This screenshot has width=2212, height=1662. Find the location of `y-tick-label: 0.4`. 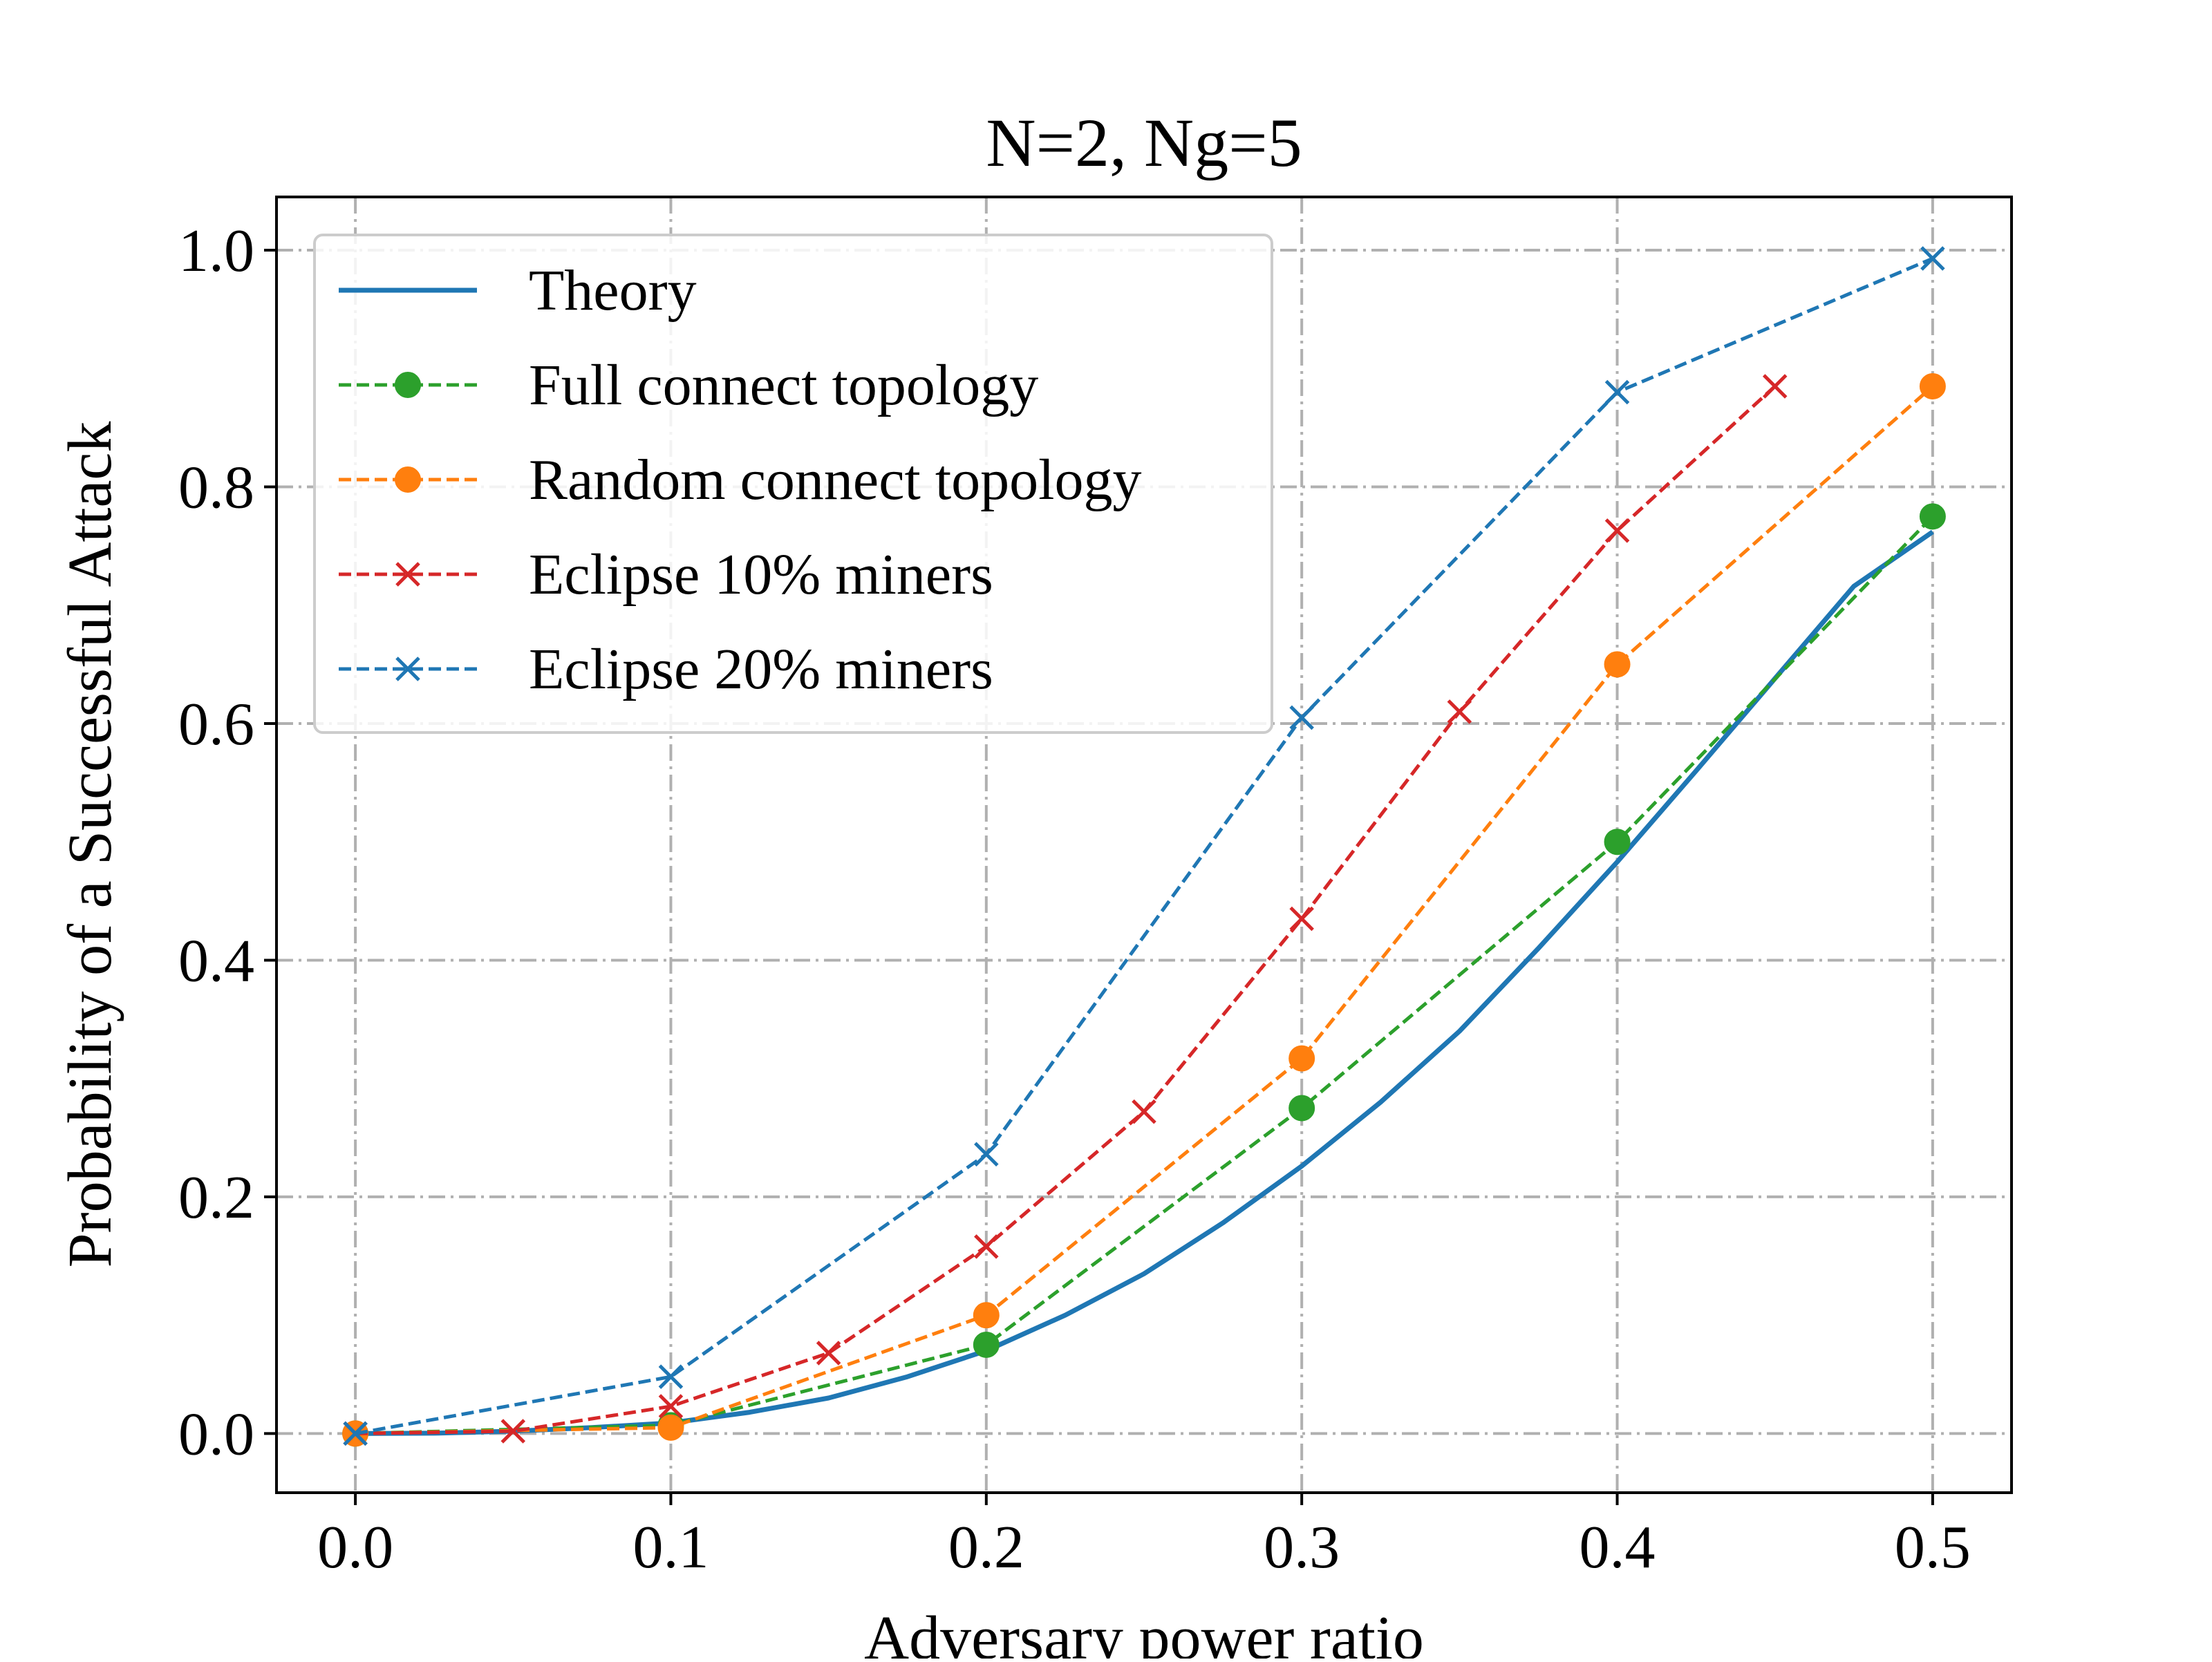

y-tick-label: 0.4 is located at coordinates (216, 961).